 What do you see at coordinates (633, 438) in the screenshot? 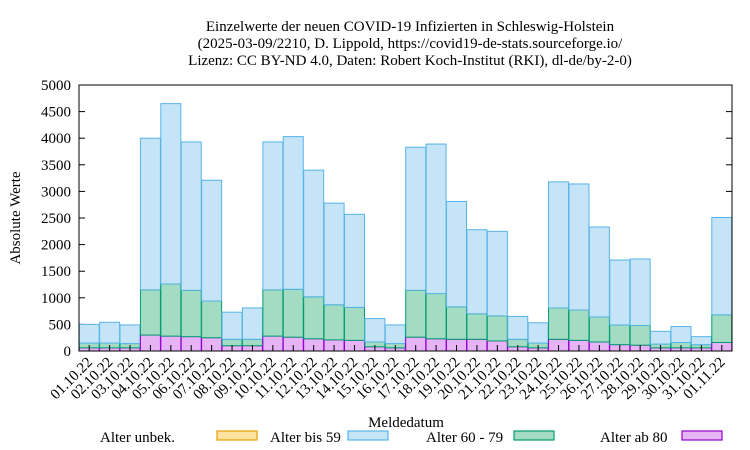
I see `legend-label: Alter ab 80` at bounding box center [633, 438].